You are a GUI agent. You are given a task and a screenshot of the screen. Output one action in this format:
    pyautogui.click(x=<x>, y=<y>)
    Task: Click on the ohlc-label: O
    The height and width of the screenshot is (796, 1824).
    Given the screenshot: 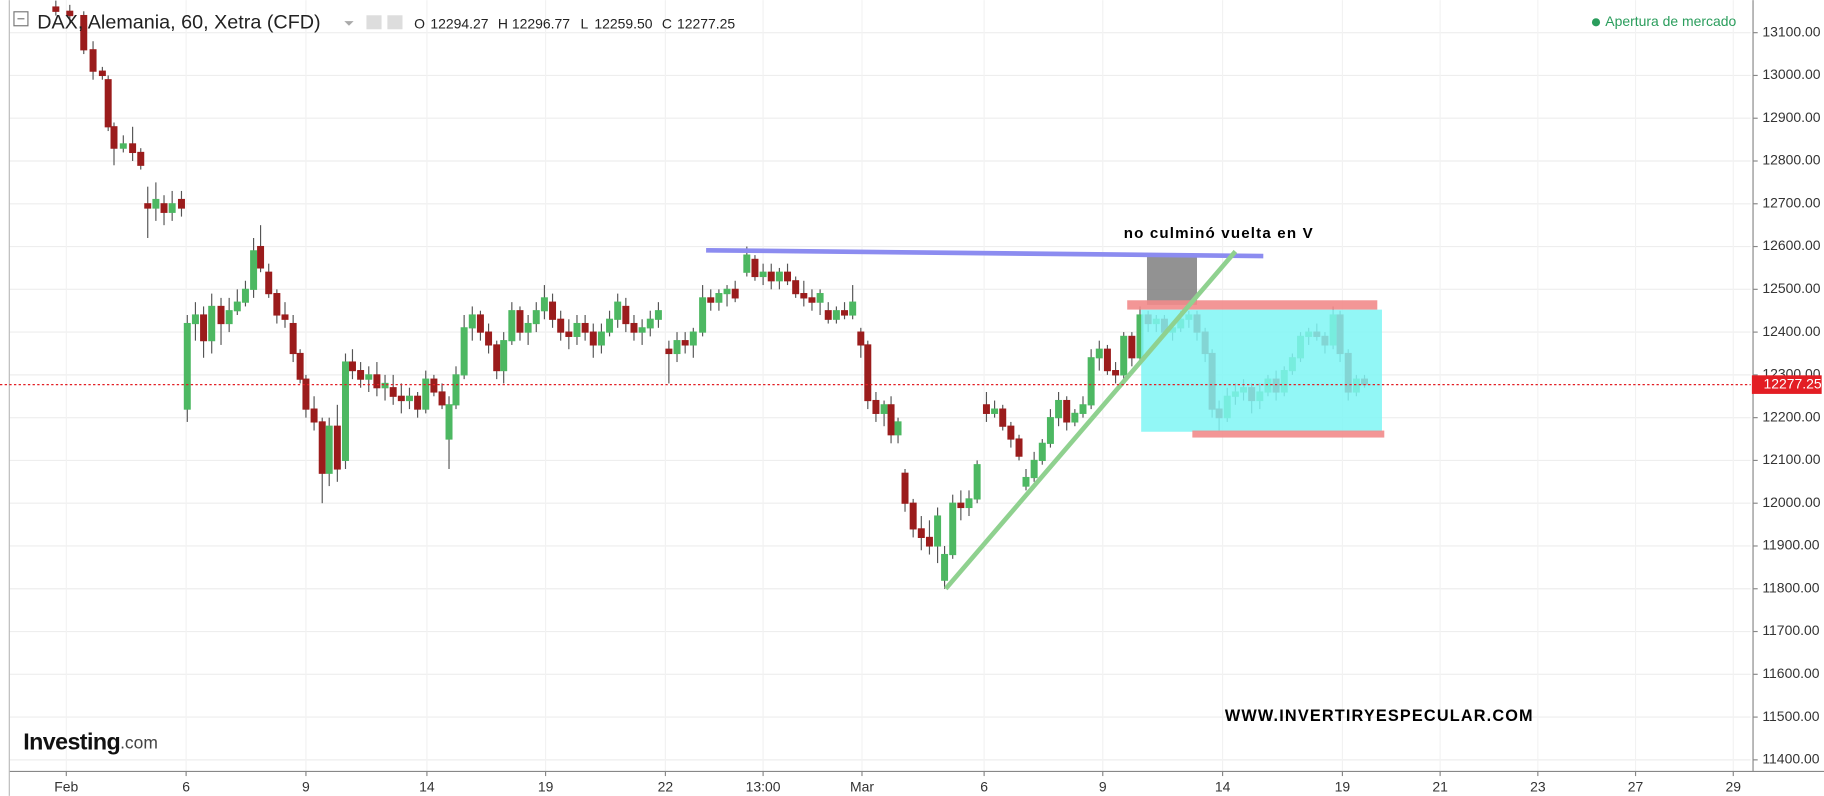 What is the action you would take?
    pyautogui.click(x=419, y=23)
    